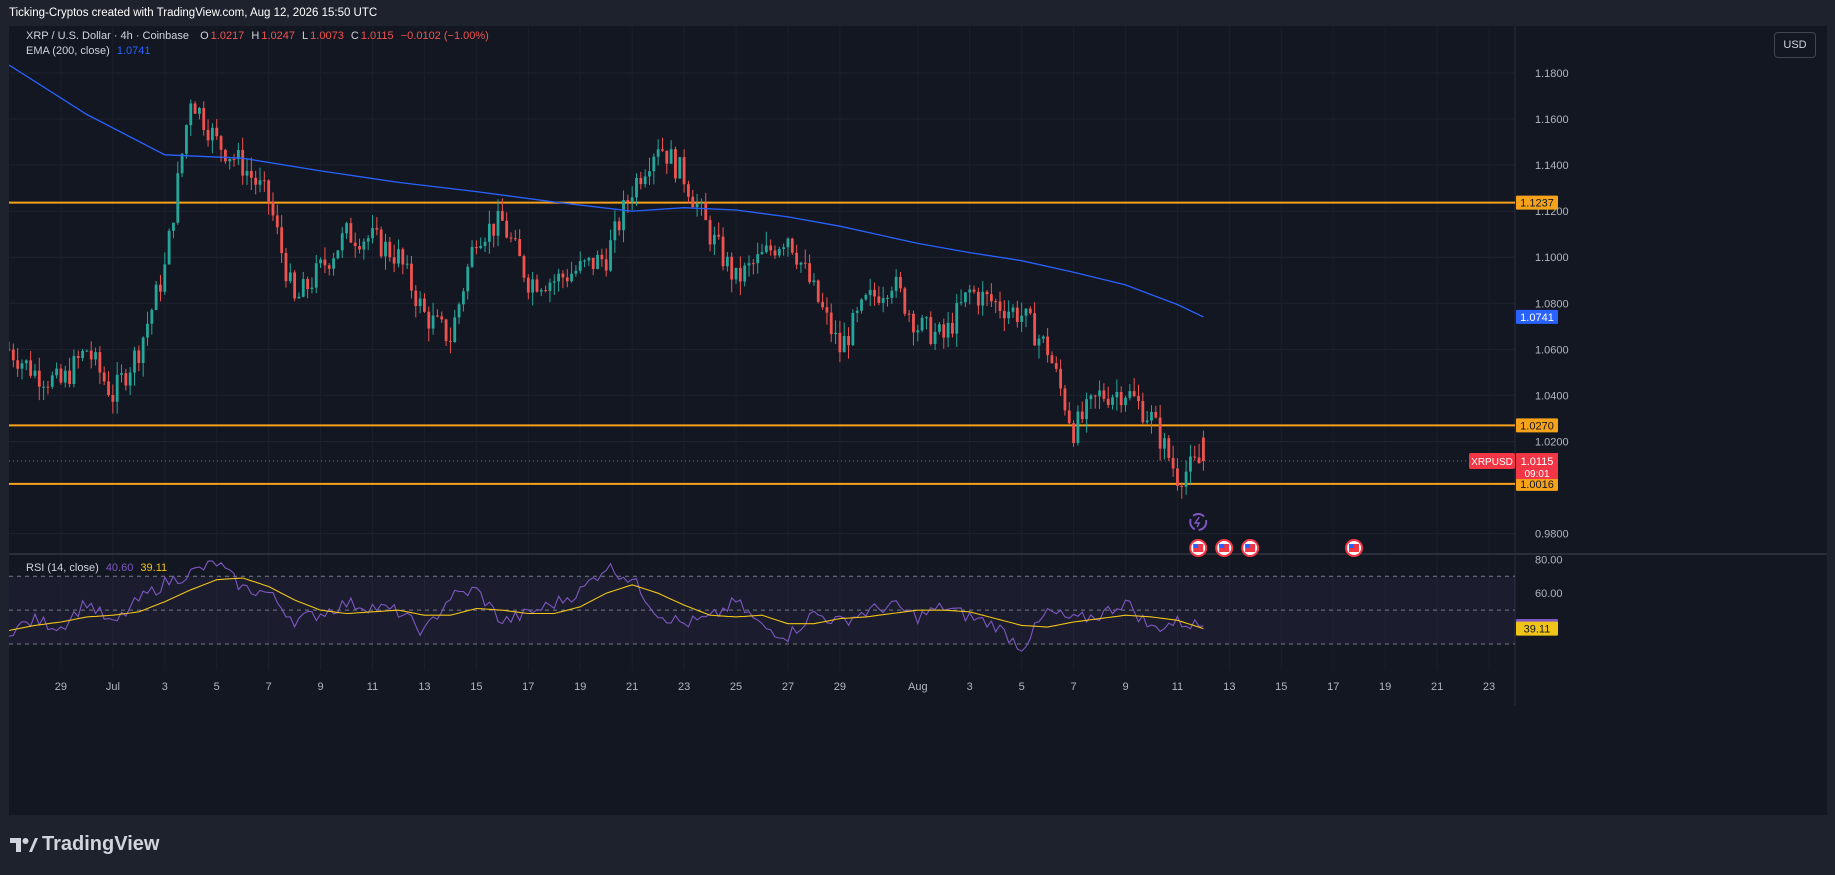 Image resolution: width=1835 pixels, height=875 pixels. What do you see at coordinates (217, 687) in the screenshot?
I see `time-tick-label: 5` at bounding box center [217, 687].